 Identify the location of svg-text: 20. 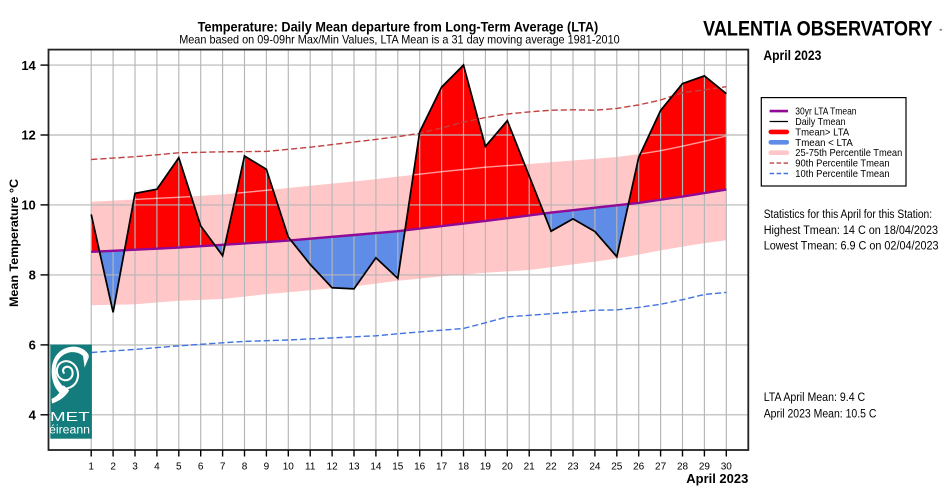
(508, 467).